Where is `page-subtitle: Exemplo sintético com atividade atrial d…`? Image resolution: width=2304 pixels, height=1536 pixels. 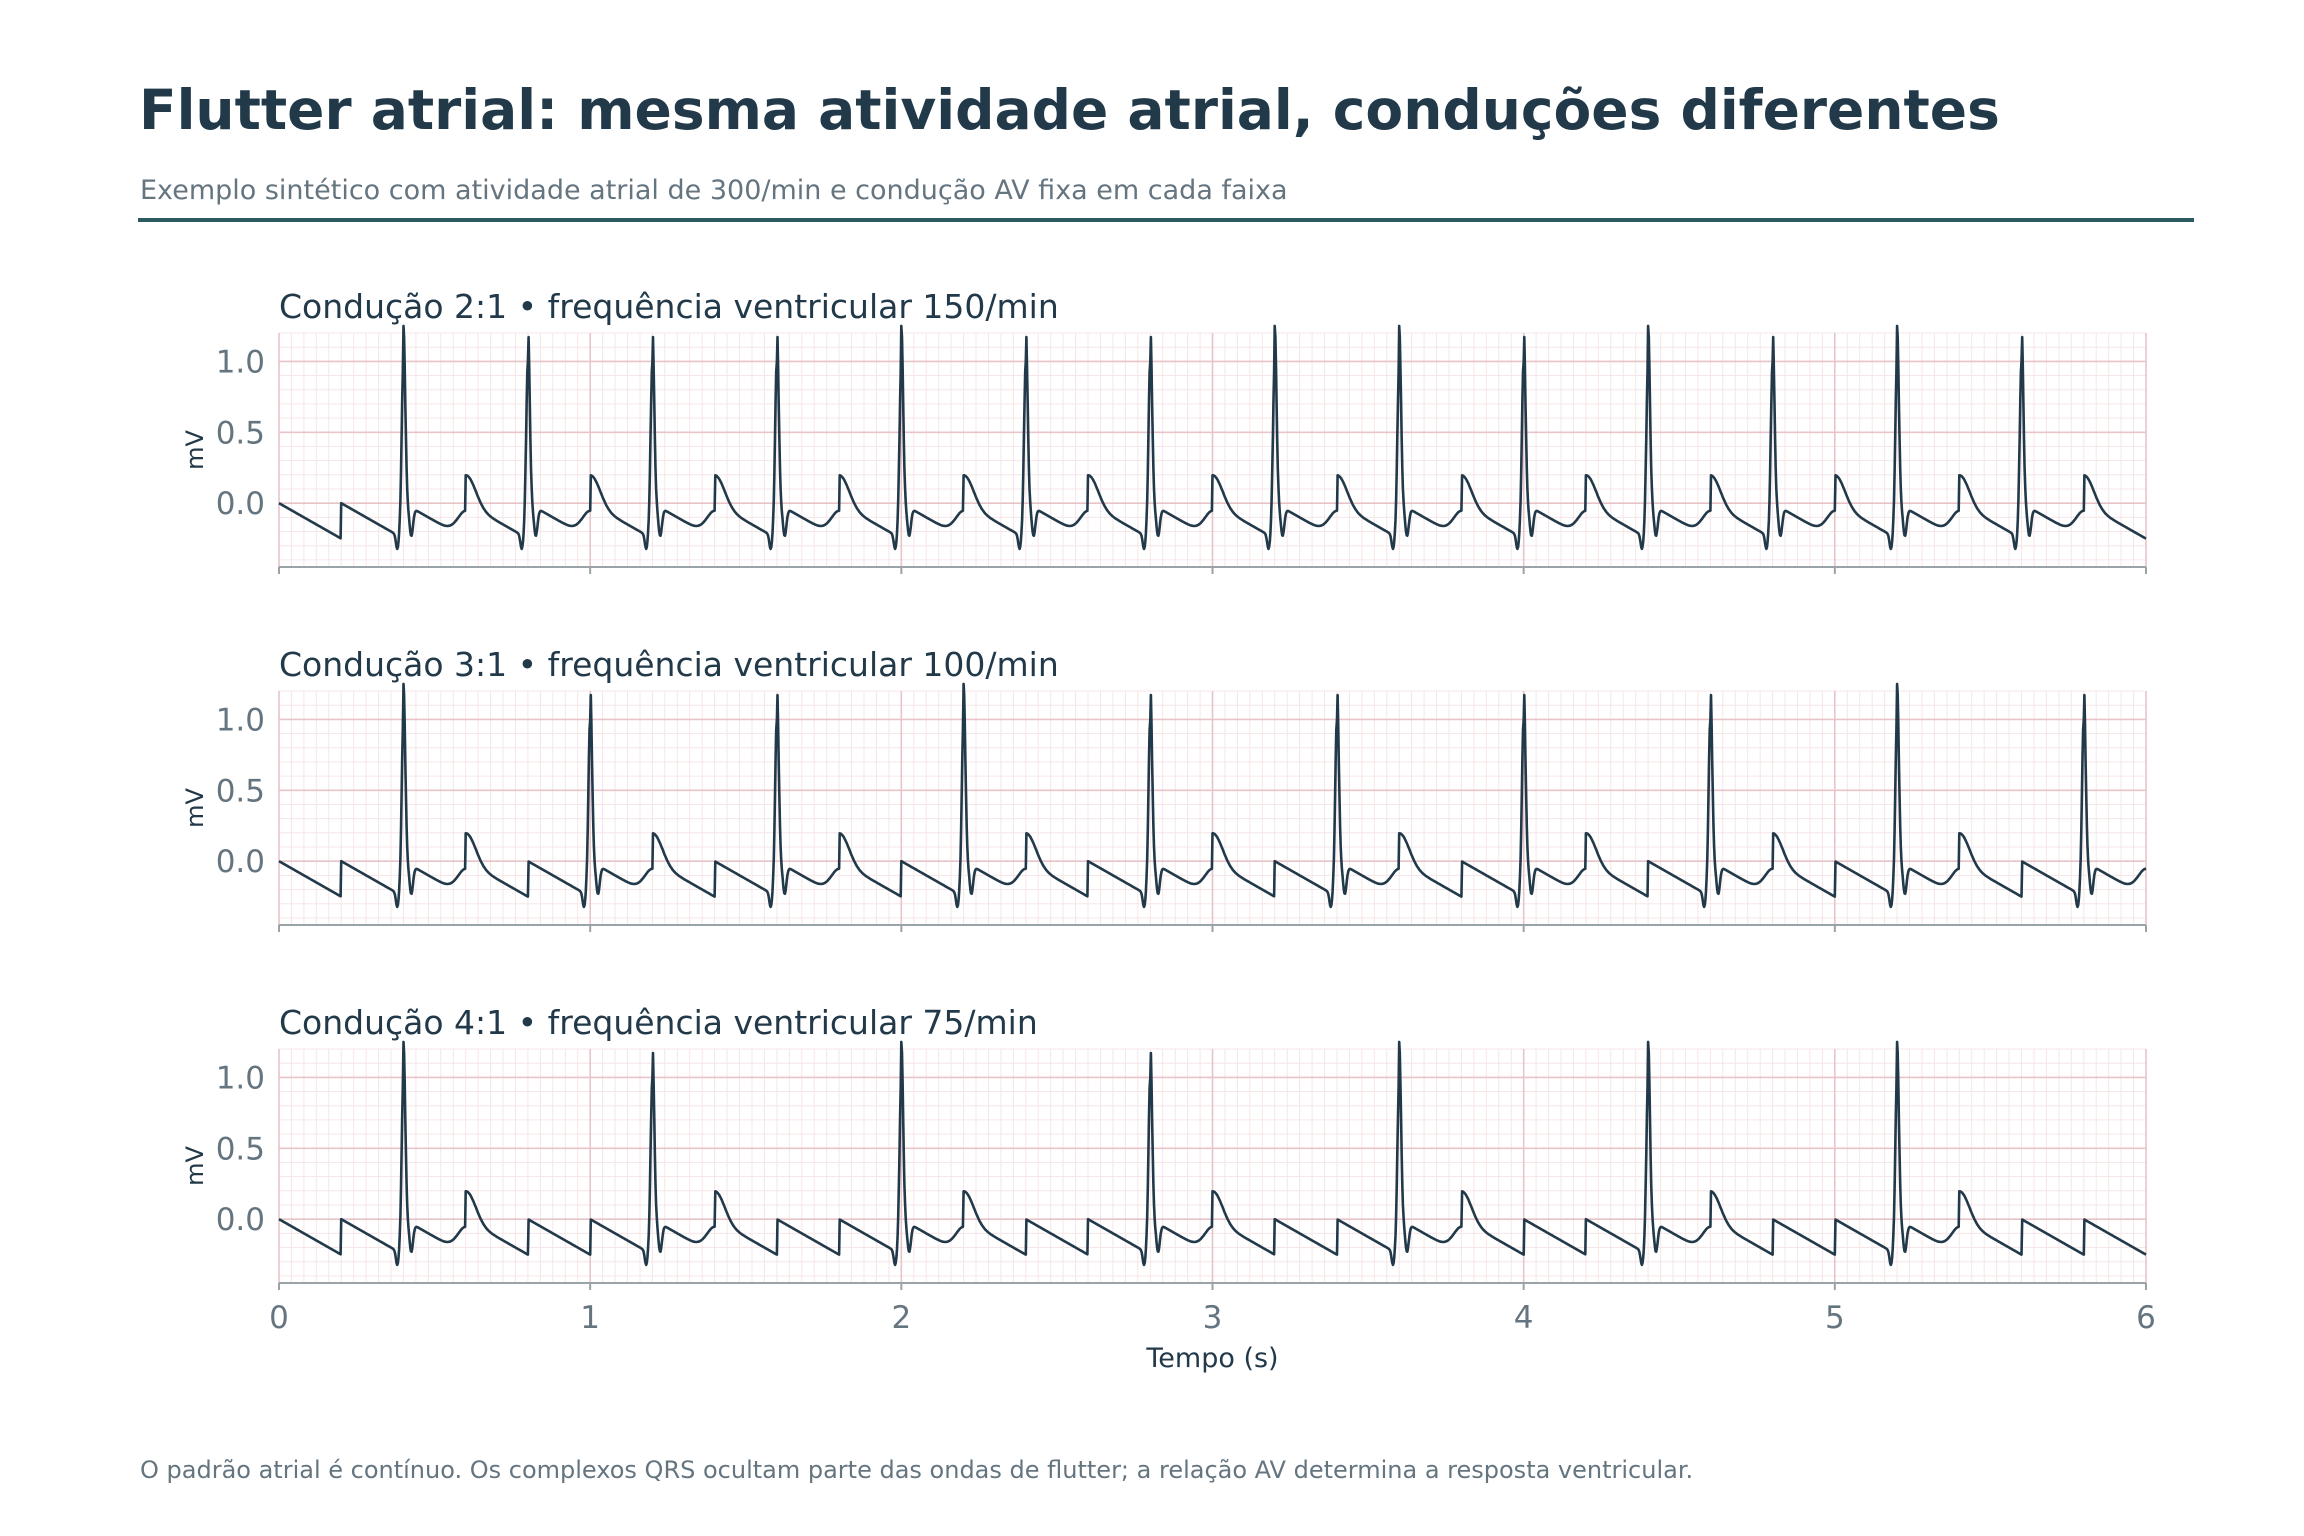
page-subtitle: Exemplo sintético com atividade atrial d… is located at coordinates (714, 190).